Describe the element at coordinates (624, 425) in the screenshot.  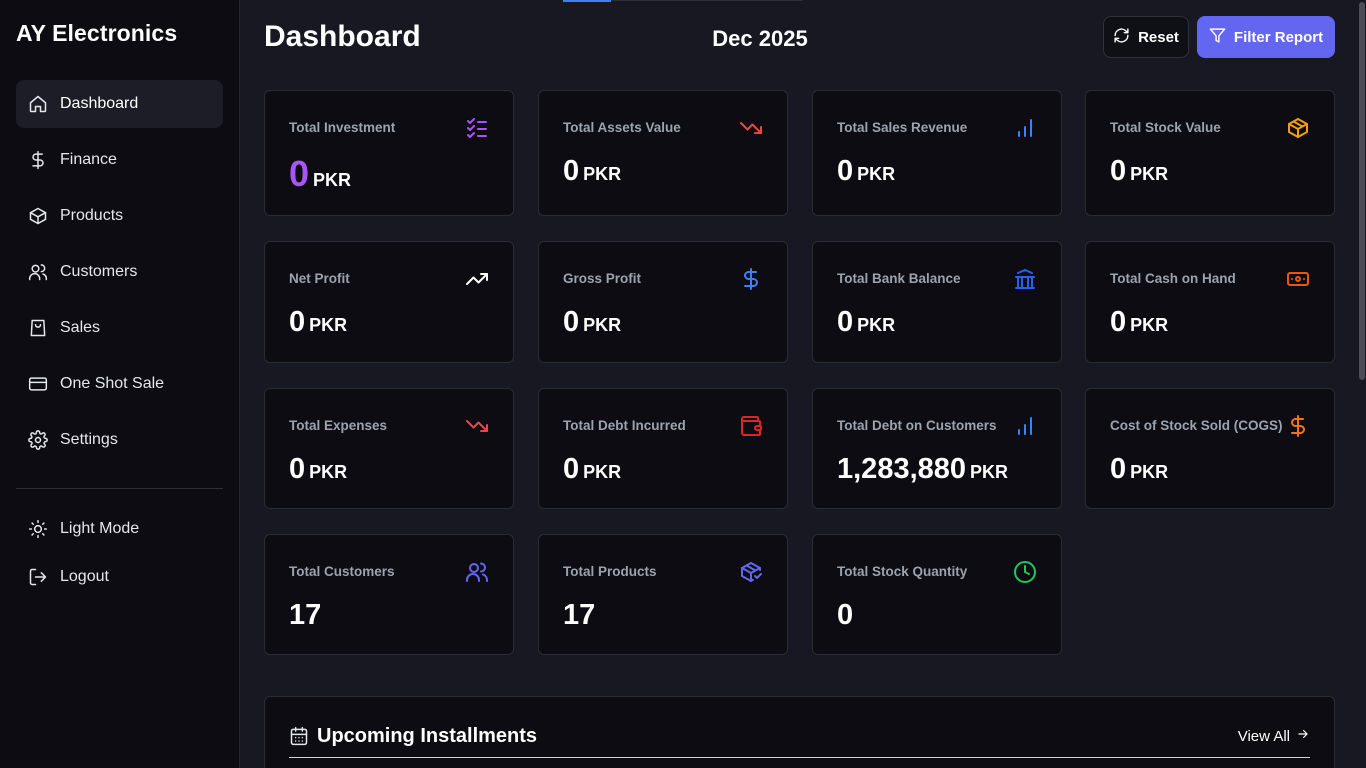
I see `stat-label: Total Debt Incurred` at that location.